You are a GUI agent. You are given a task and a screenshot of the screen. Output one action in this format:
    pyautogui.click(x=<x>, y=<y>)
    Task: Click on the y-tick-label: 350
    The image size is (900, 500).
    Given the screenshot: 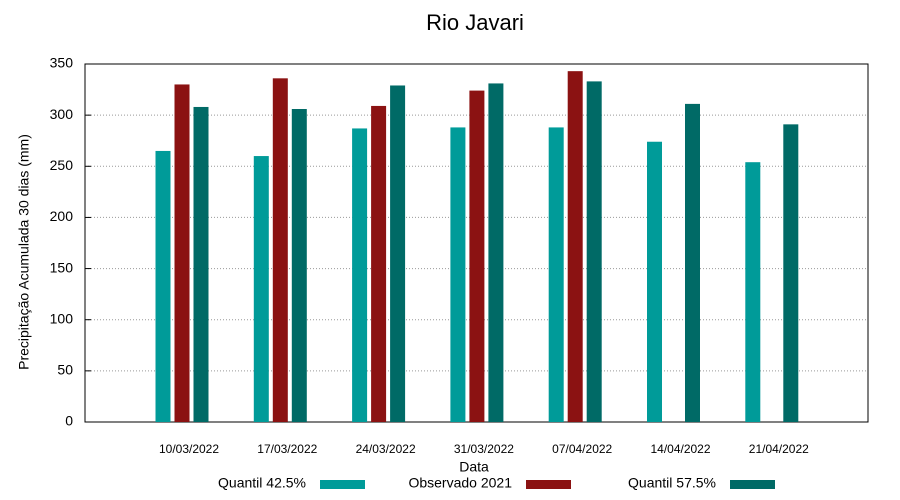 What is the action you would take?
    pyautogui.click(x=62, y=63)
    